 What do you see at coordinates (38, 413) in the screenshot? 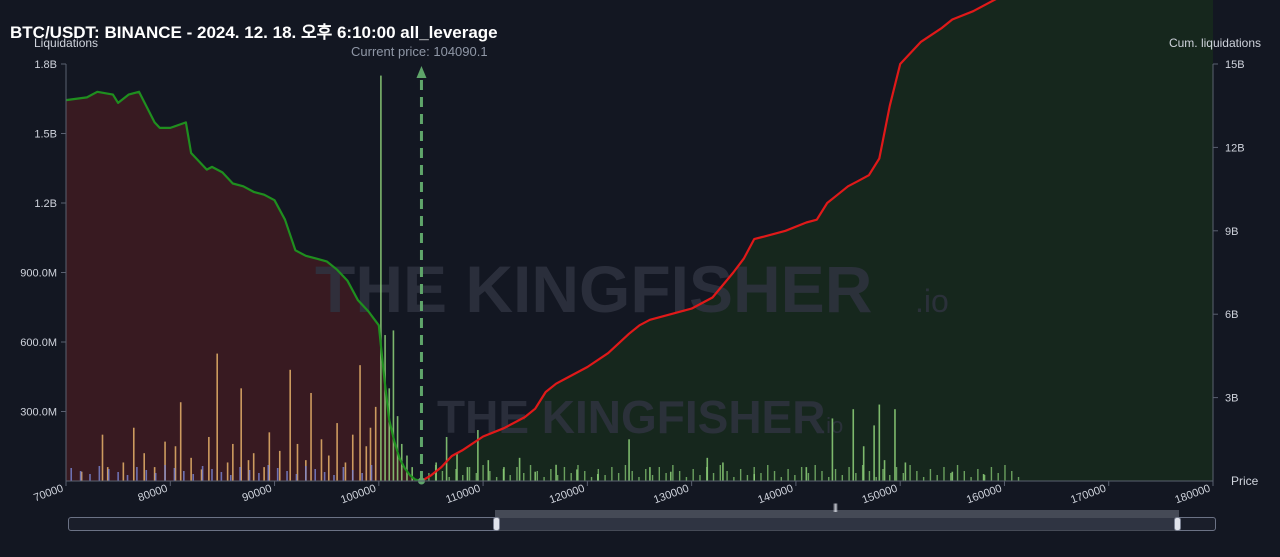
I see `left-tick-label: 300.0M` at bounding box center [38, 413].